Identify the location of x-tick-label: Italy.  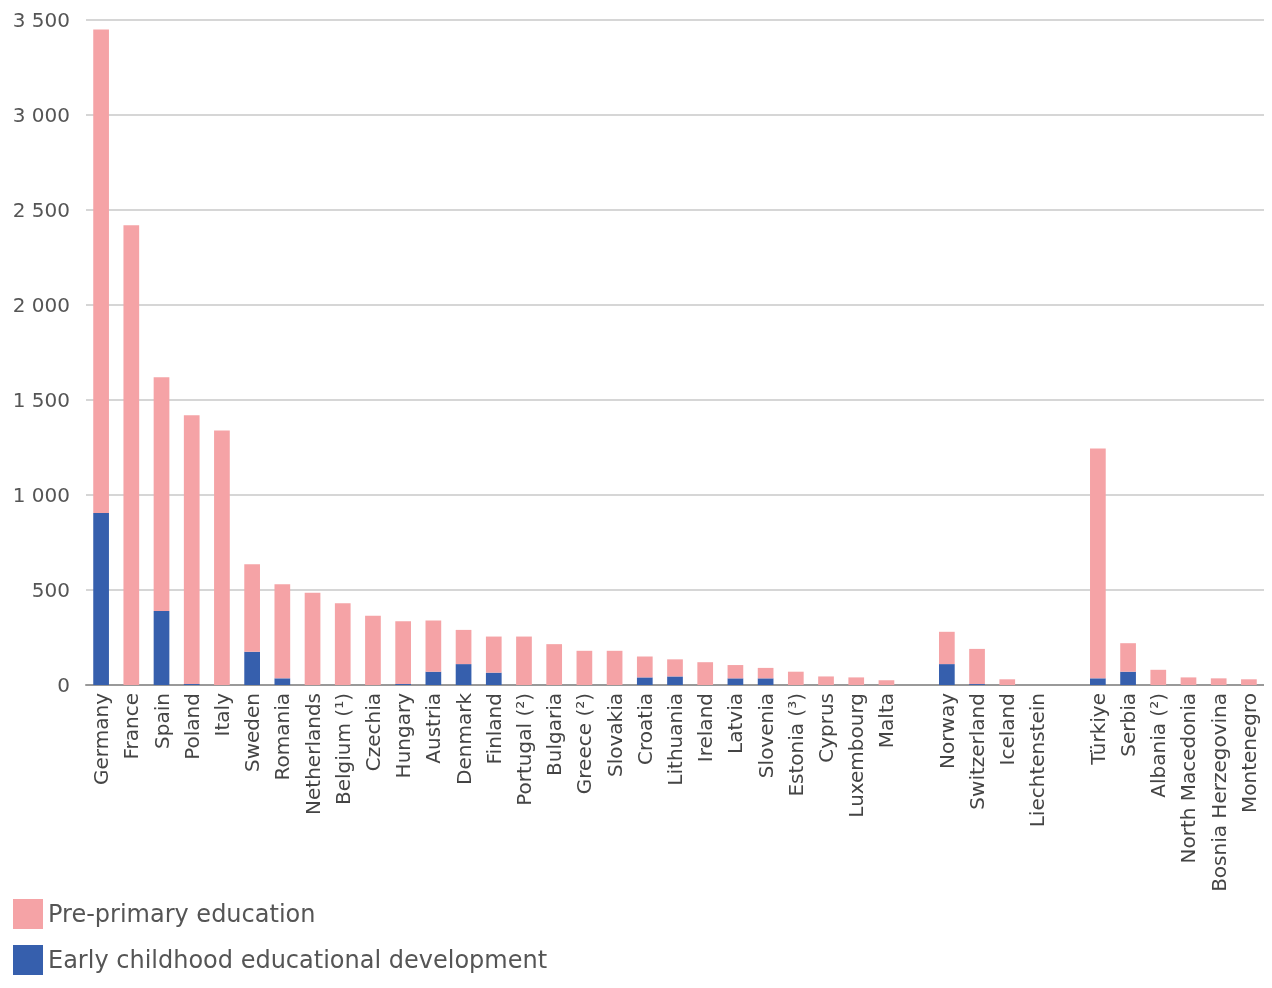
(221, 714).